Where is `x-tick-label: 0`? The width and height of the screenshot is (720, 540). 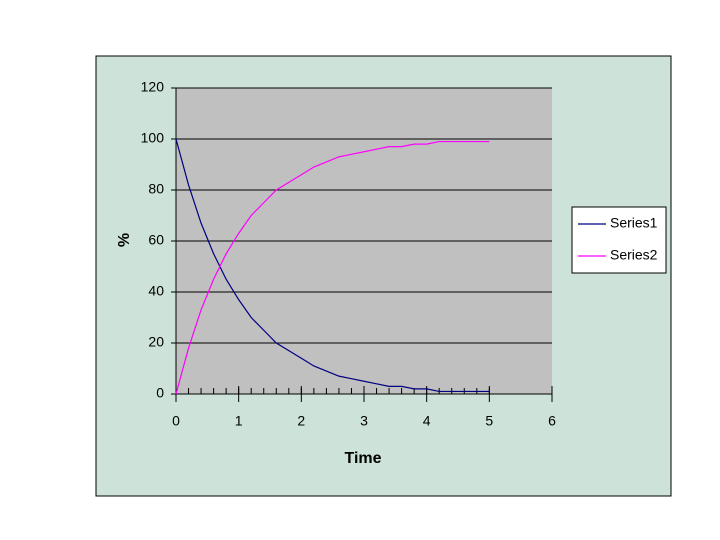 x-tick-label: 0 is located at coordinates (176, 421).